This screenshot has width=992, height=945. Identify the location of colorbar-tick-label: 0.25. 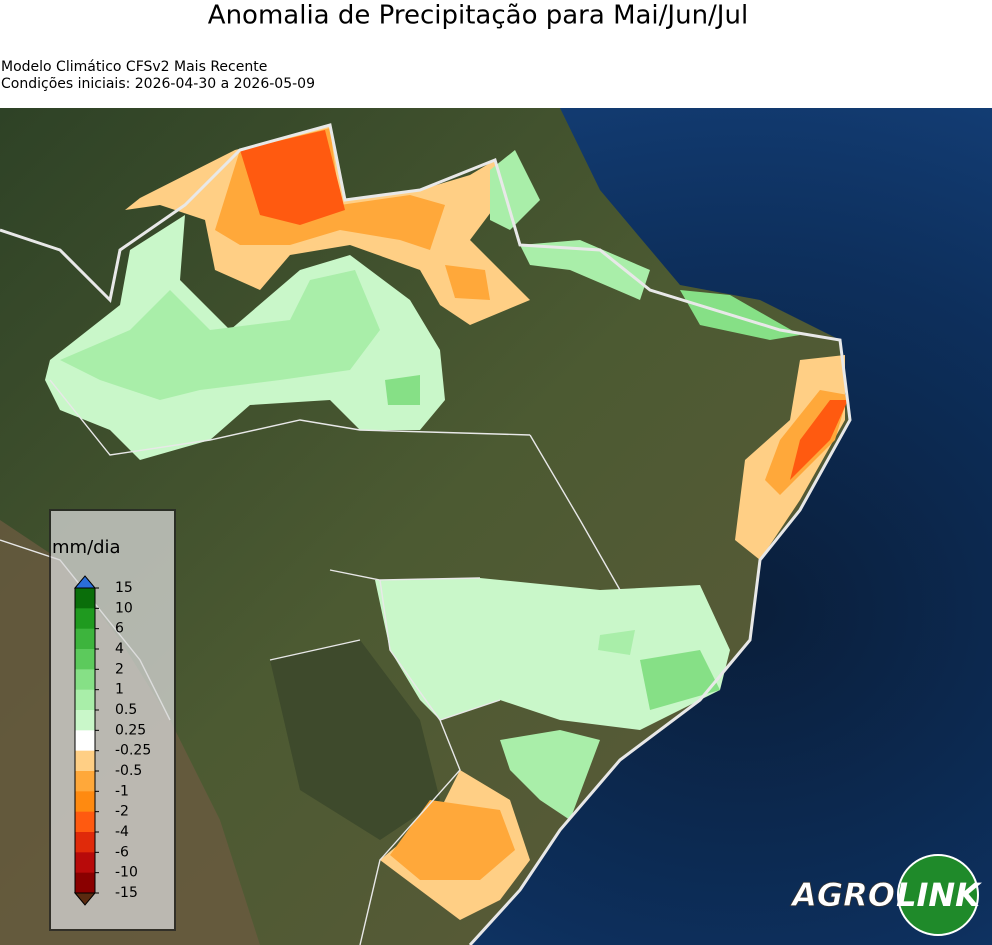
(130, 730).